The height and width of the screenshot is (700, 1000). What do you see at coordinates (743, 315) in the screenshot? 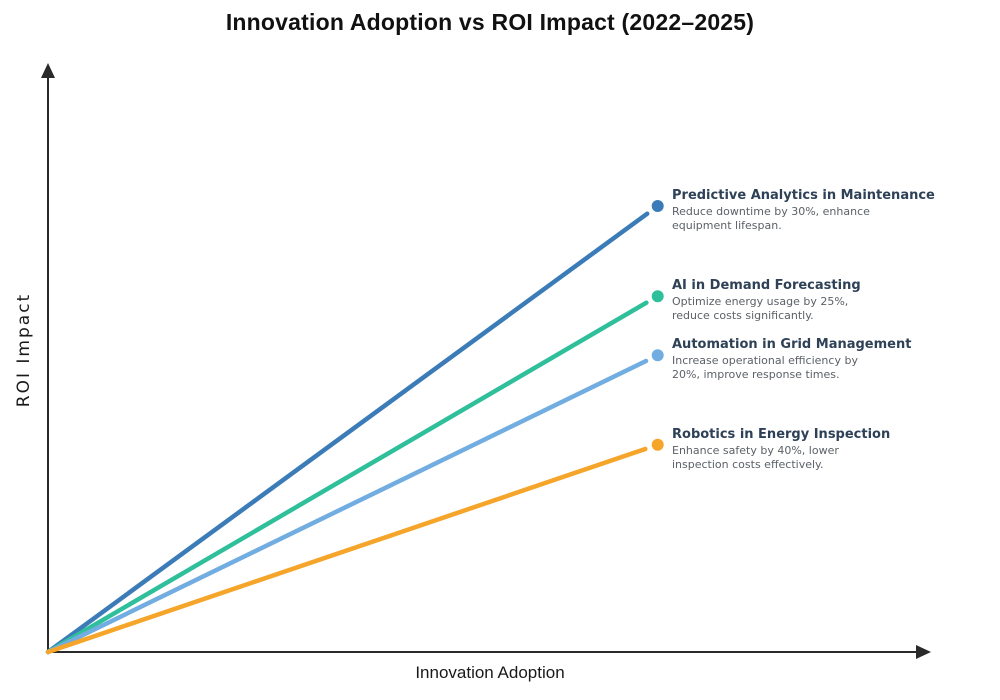
I see `annotation-desc-line2: reduce costs significantly.` at bounding box center [743, 315].